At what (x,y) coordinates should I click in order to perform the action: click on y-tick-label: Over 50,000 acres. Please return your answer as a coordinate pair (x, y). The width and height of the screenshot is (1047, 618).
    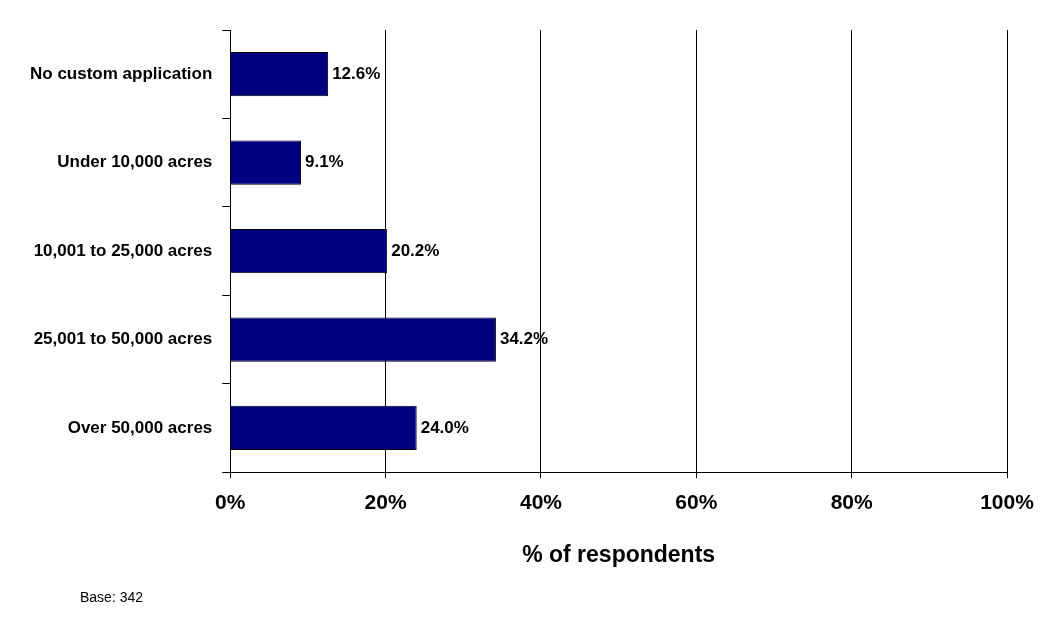
    Looking at the image, I should click on (140, 427).